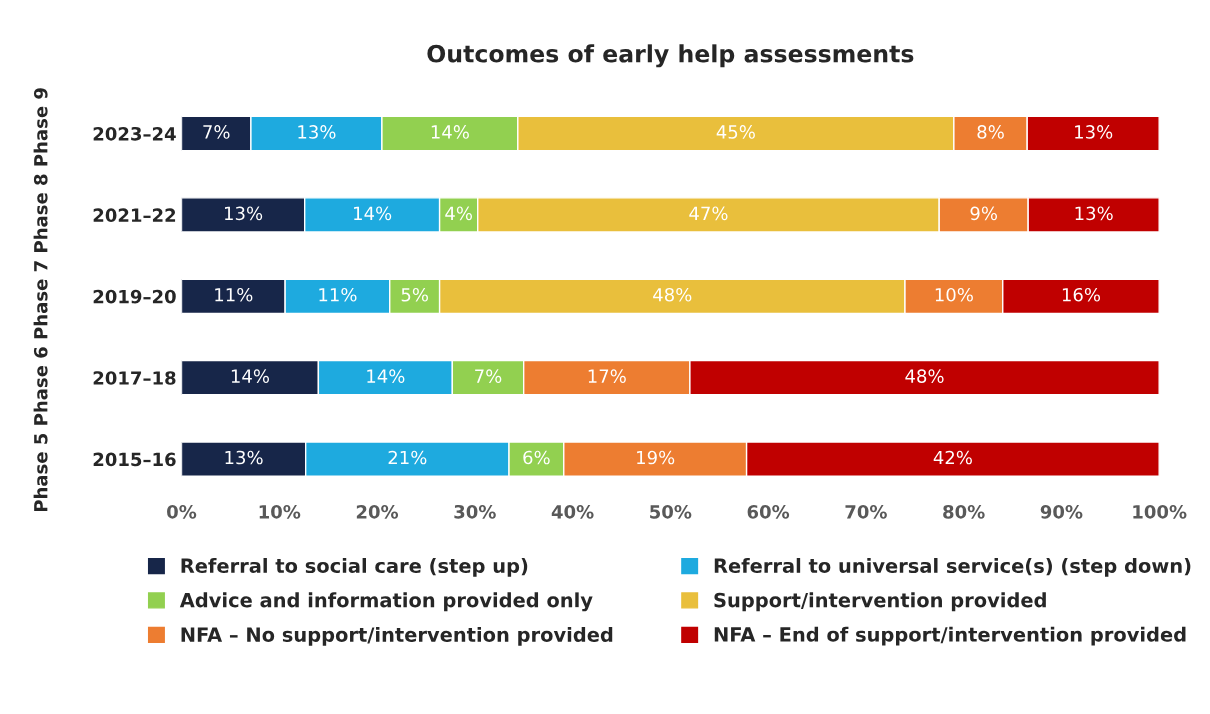  I want to click on legend-label: Referral to social care (step up), so click(354, 567).